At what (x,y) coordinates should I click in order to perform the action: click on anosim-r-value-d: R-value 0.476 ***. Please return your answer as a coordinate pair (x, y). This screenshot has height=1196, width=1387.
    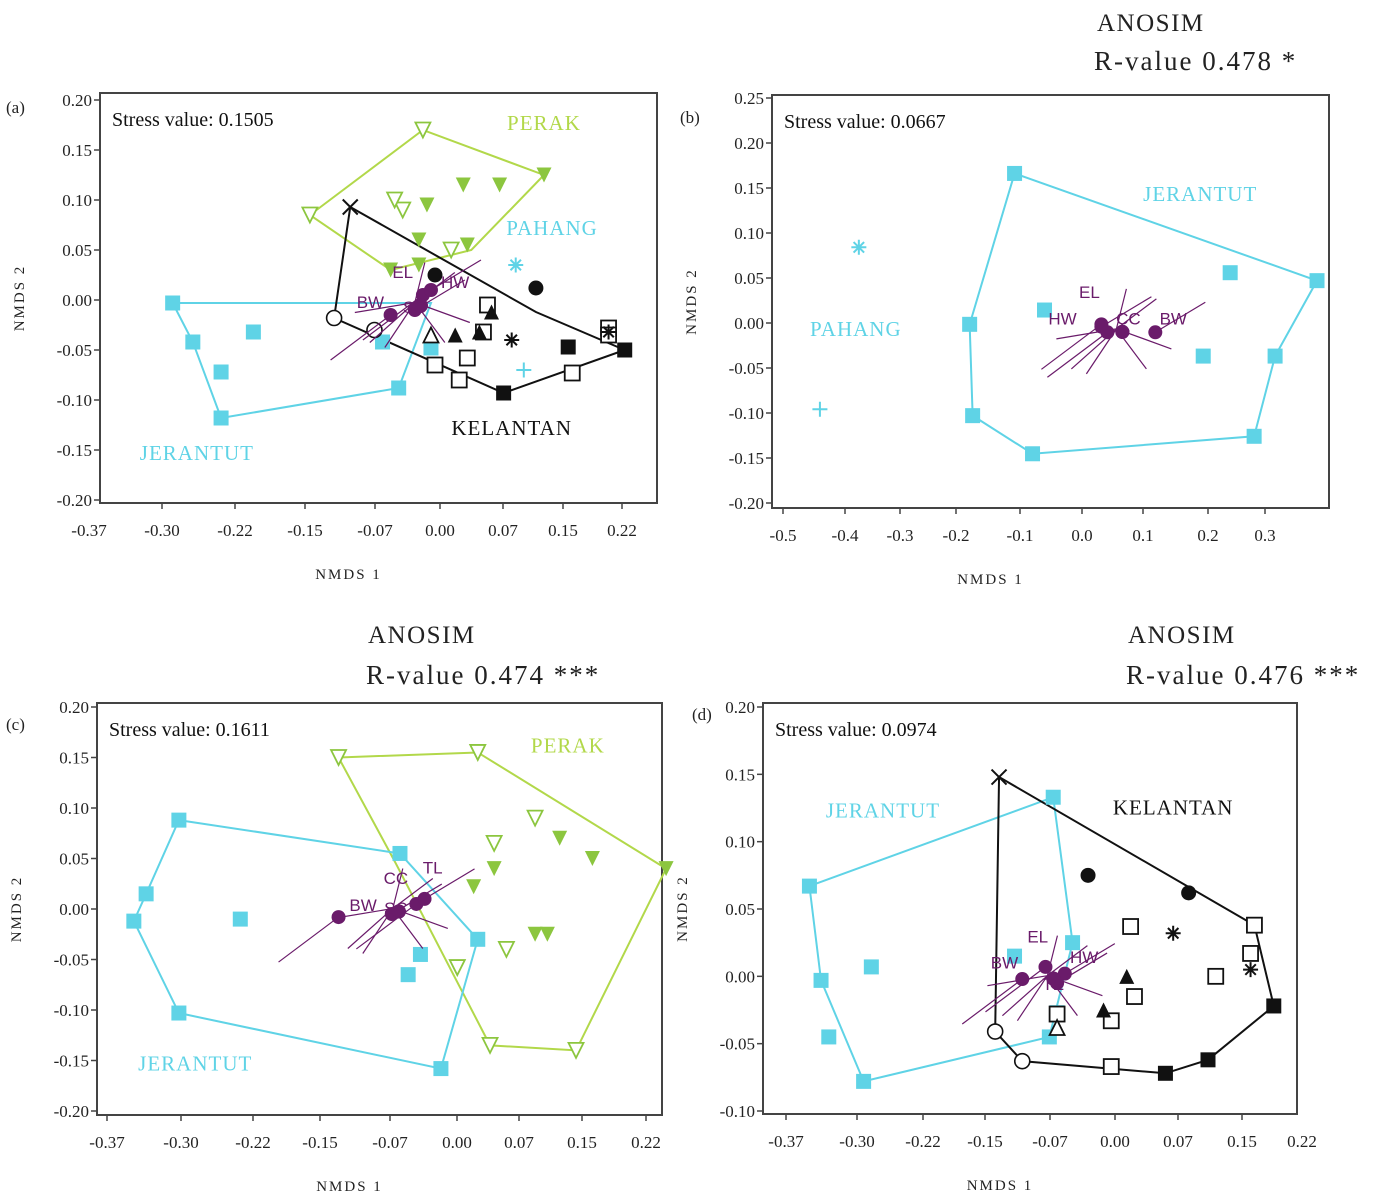
    Looking at the image, I should click on (1243, 675).